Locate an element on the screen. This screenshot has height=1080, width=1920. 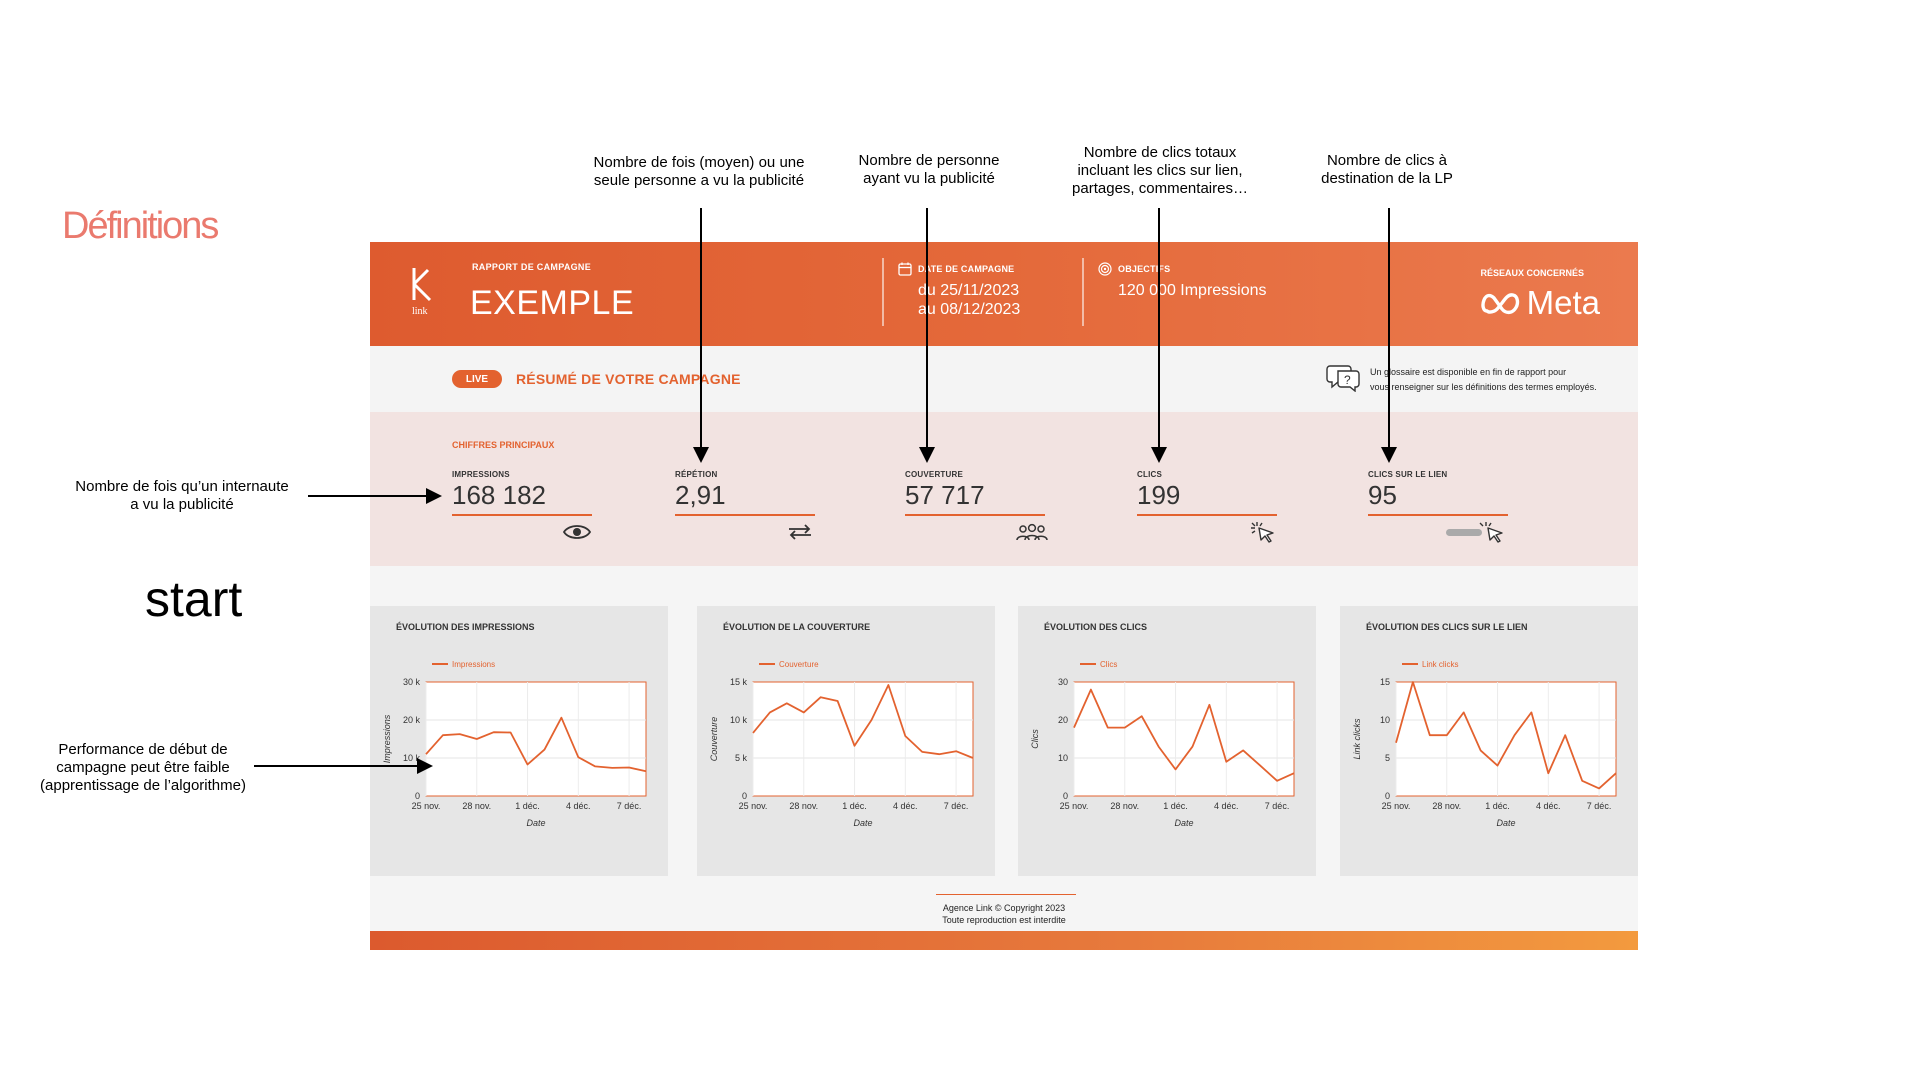
y-tick-label: 20 k is located at coordinates (412, 720).